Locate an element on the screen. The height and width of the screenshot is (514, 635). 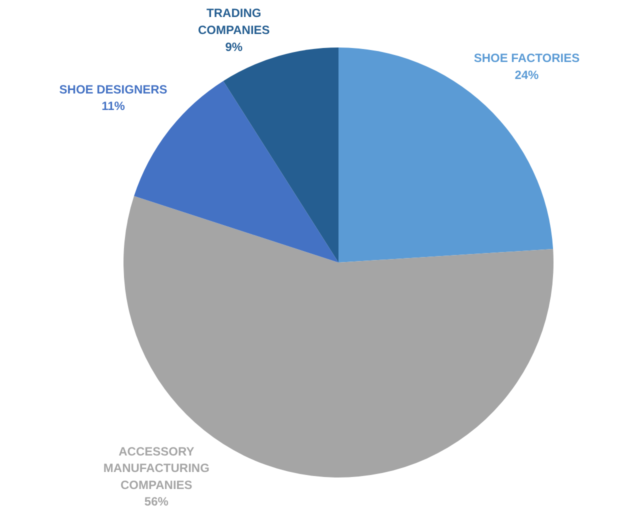
slice-label: SHOE FACTORIES is located at coordinates (527, 58).